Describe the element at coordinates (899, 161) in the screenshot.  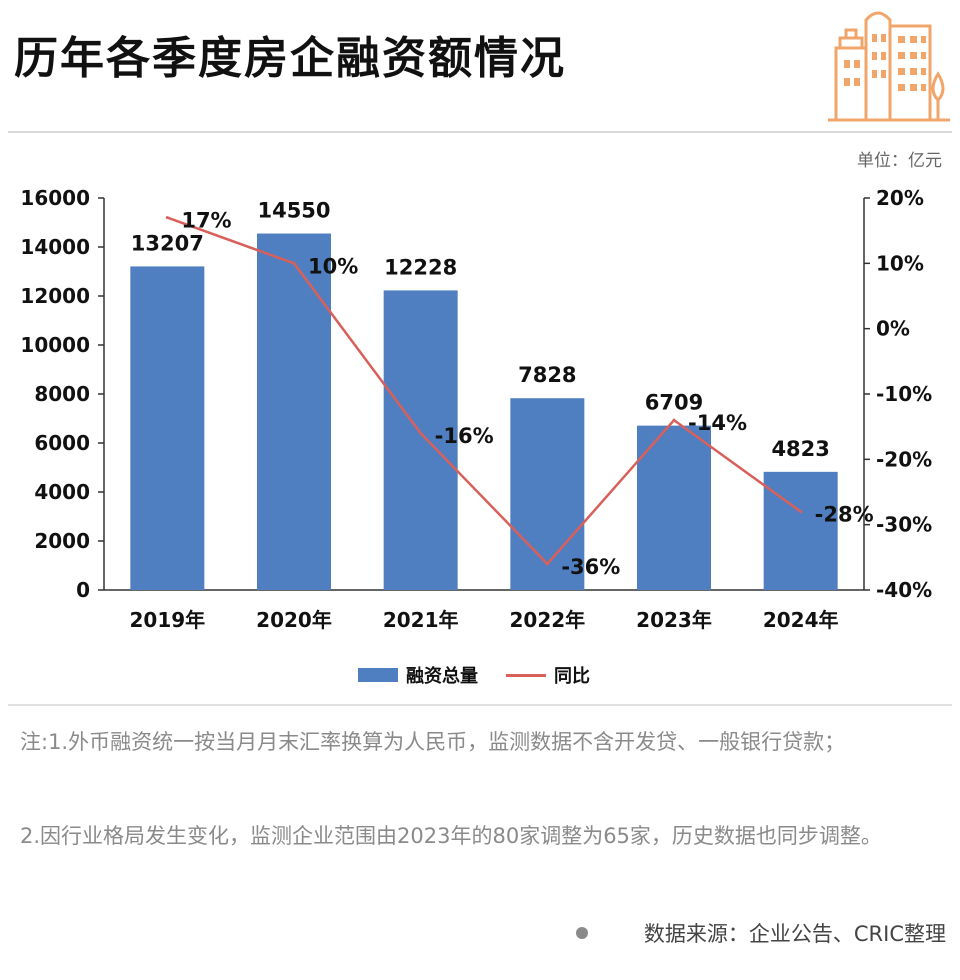
I see `unit-label: 单位：亿元` at that location.